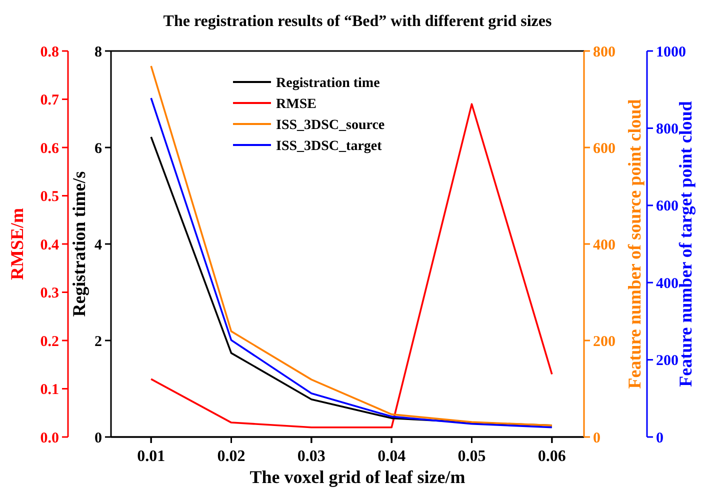  What do you see at coordinates (296, 104) in the screenshot?
I see `legend-label: RMSE` at bounding box center [296, 104].